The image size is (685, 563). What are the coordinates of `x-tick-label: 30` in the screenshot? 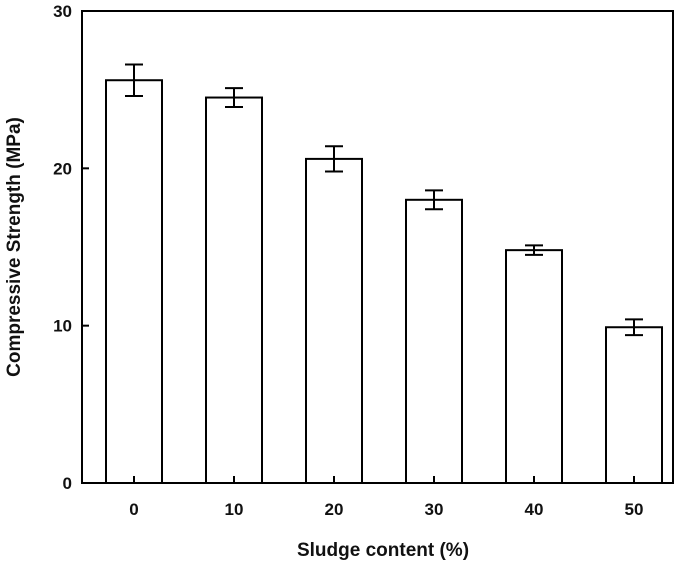 It's located at (434, 509).